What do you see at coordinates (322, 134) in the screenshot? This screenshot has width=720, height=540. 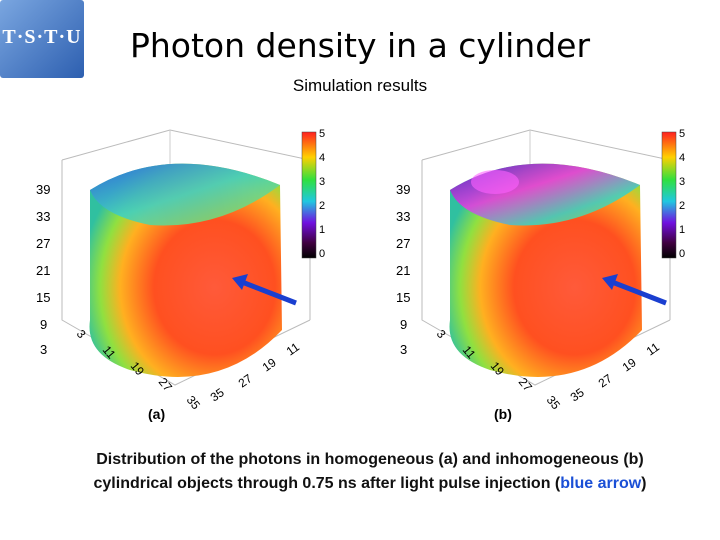 I see `scale-a-0: 5` at bounding box center [322, 134].